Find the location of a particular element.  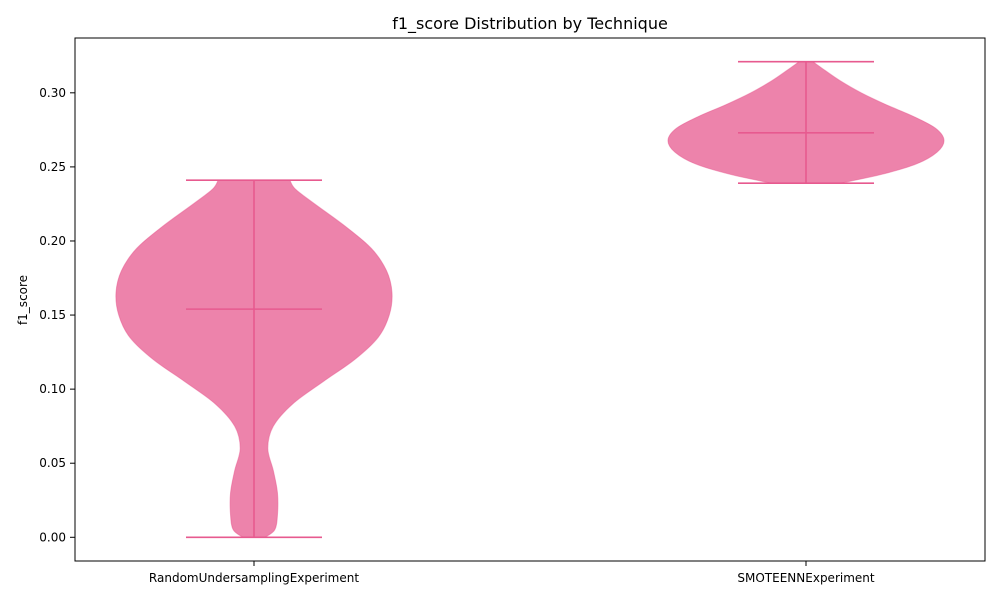

y-tick-label: 0.15 is located at coordinates (52, 315).